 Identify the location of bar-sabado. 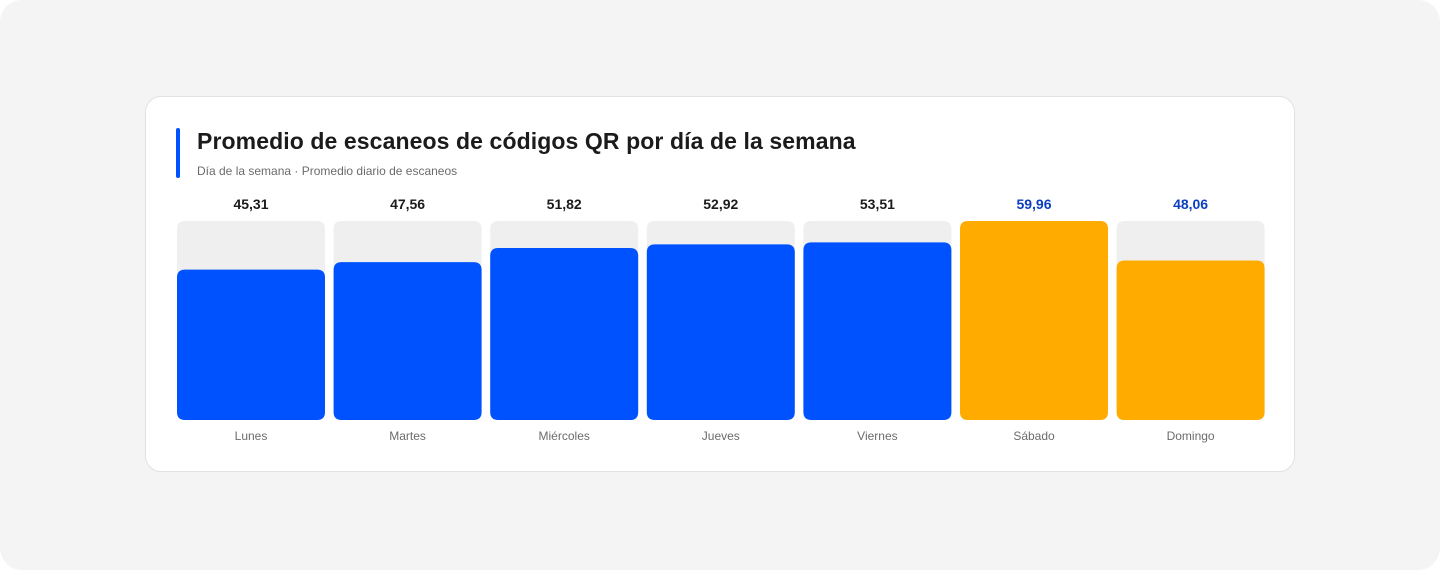
(1034, 320).